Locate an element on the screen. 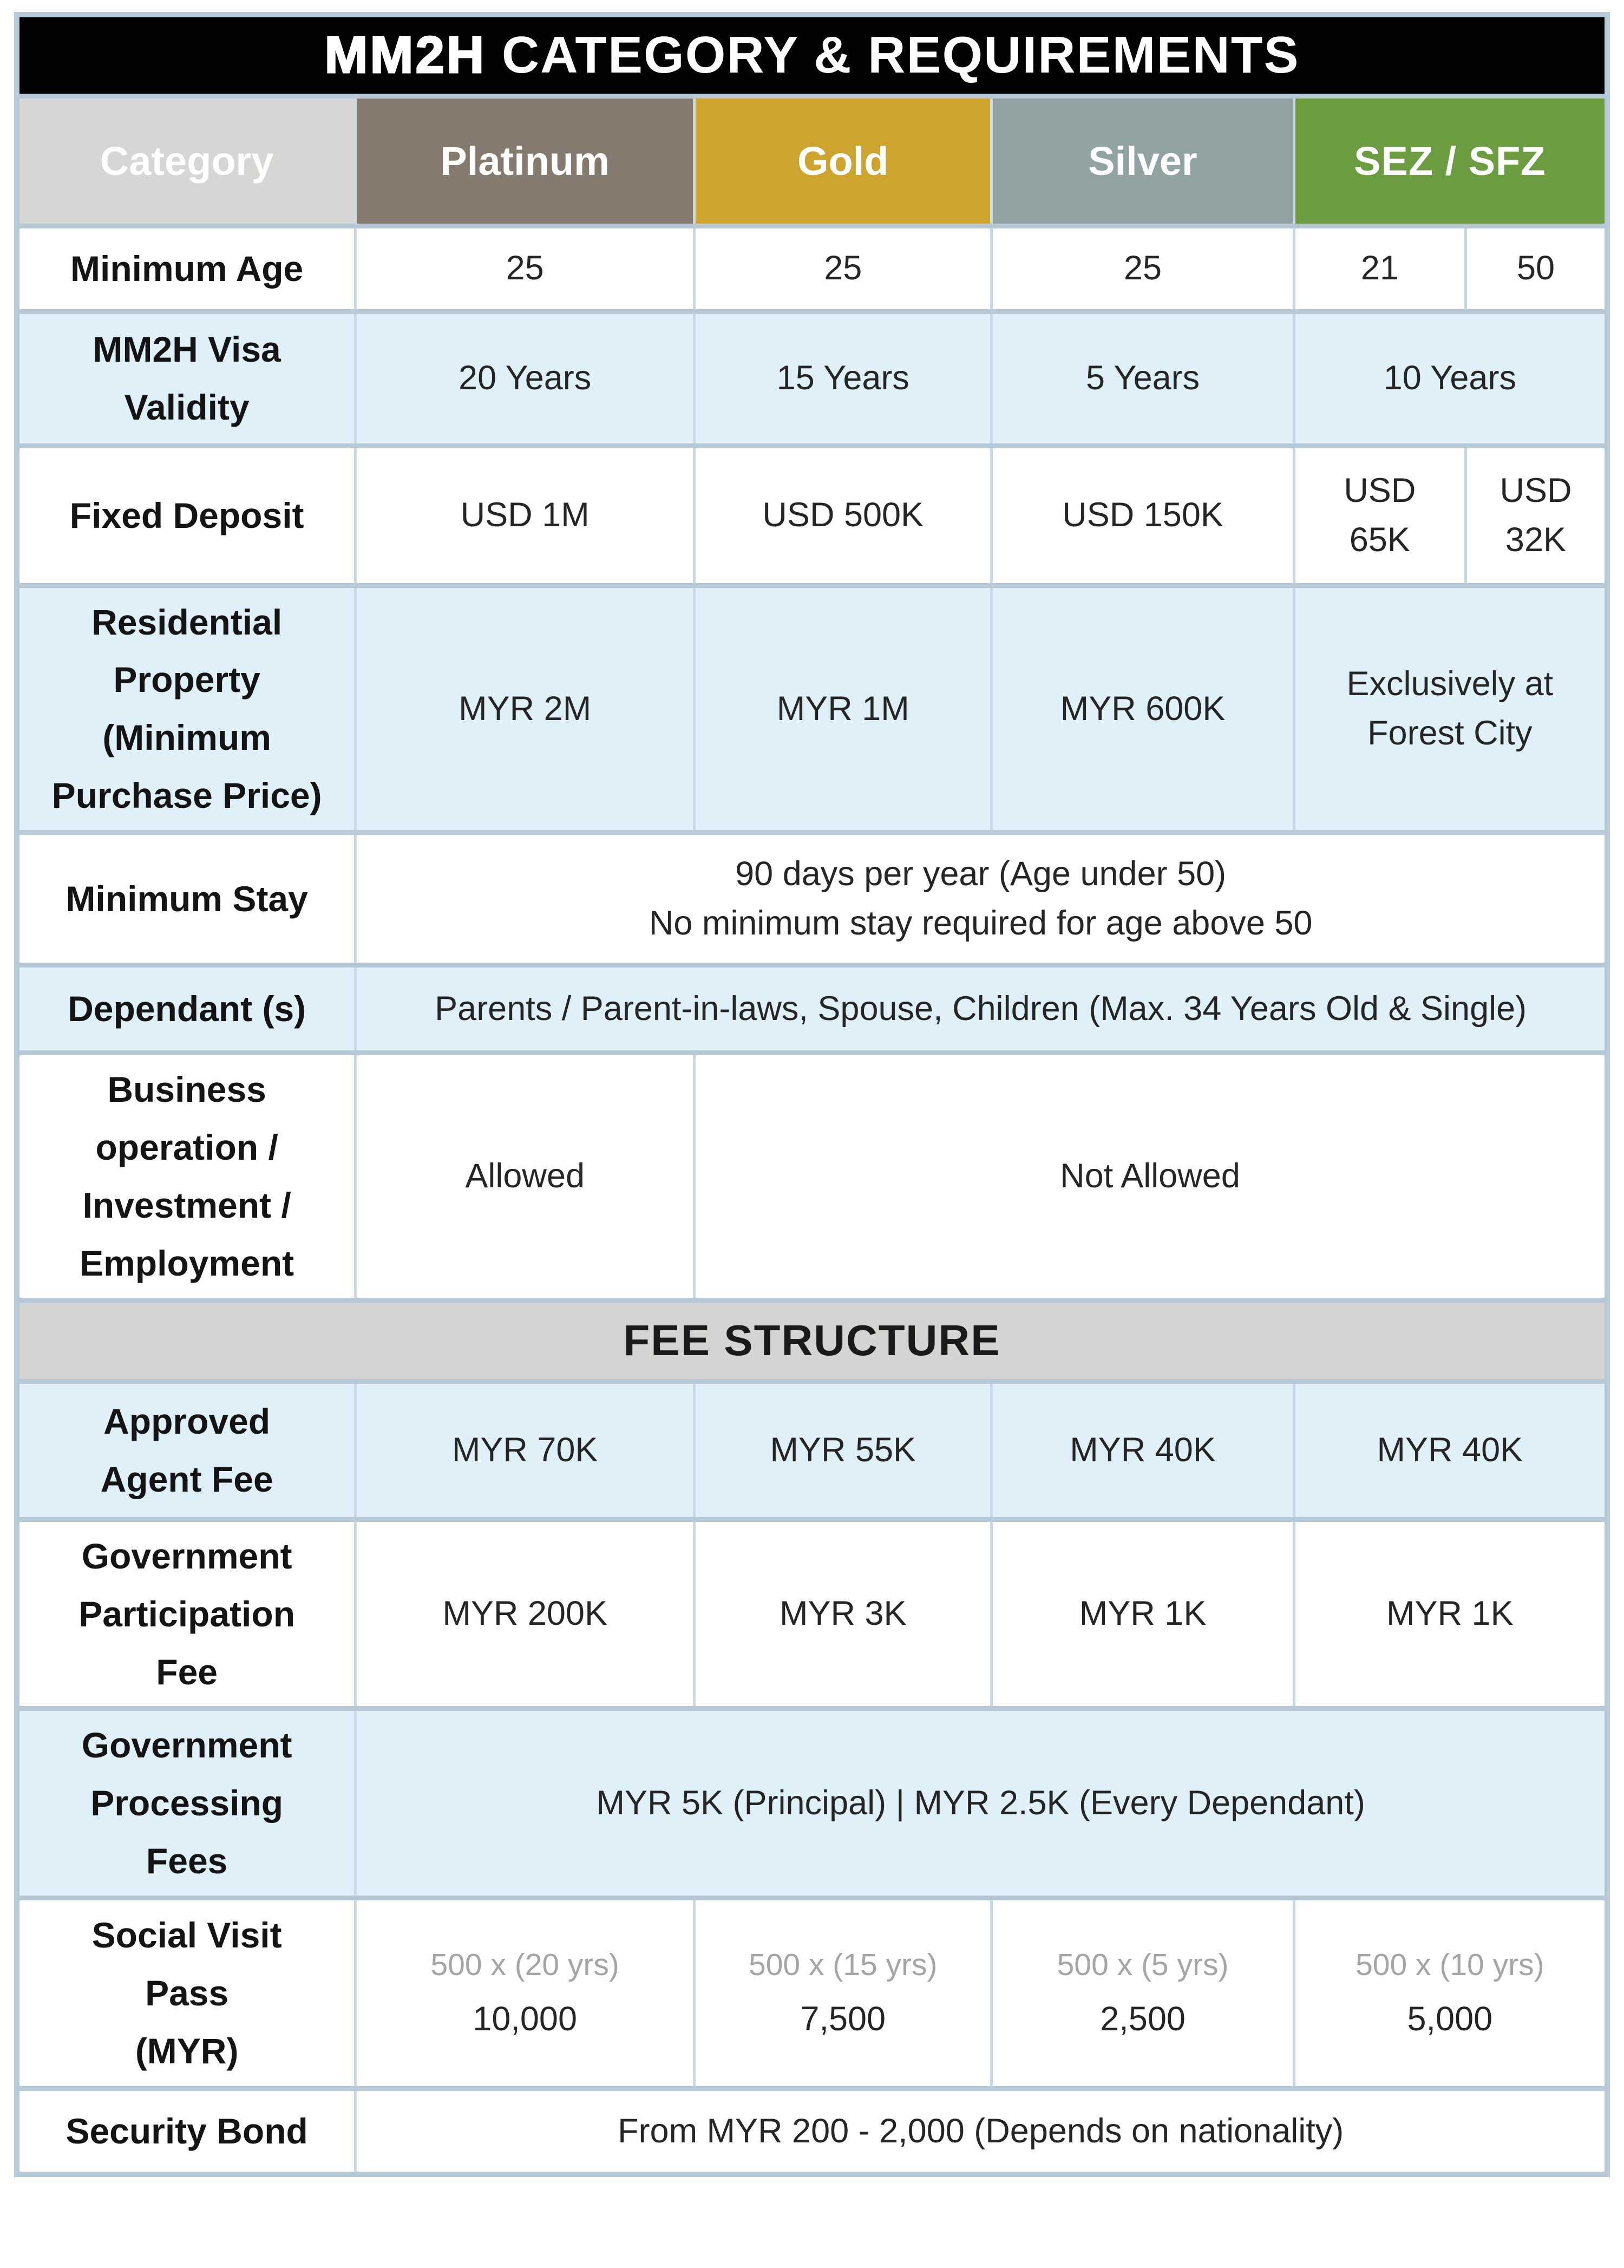 Image resolution: width=1624 pixels, height=2268 pixels. residential-property-silver-value: MYR 600K is located at coordinates (1142, 709).